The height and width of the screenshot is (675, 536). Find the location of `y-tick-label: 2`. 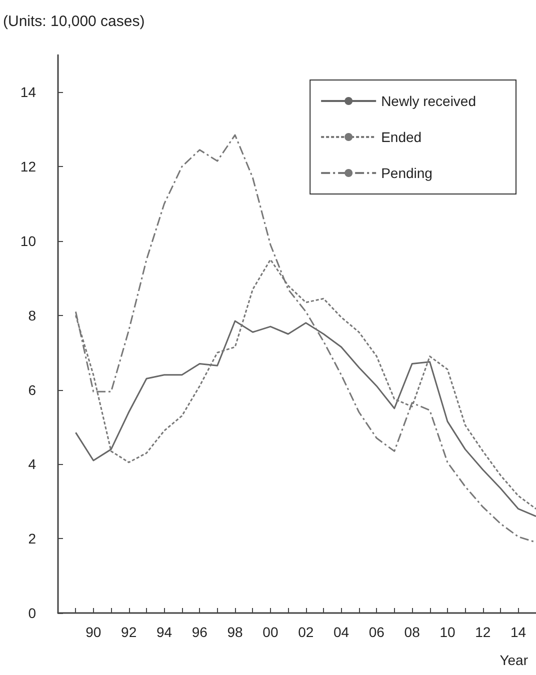

y-tick-label: 2 is located at coordinates (32, 538).